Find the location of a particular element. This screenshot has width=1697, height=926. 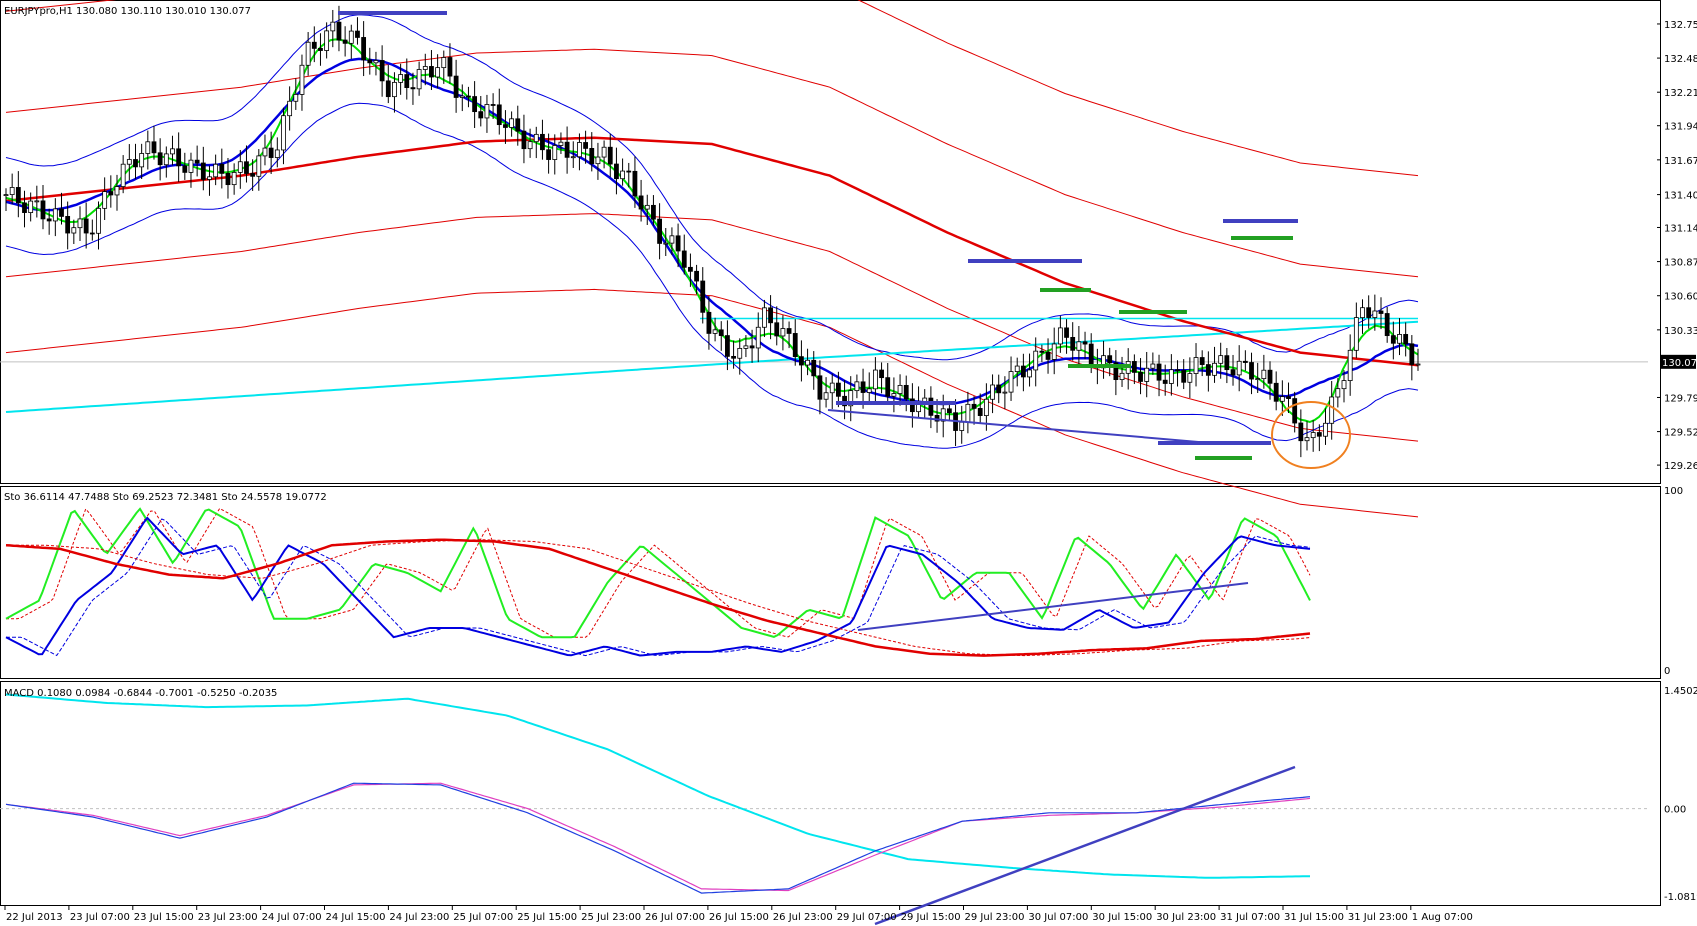

stochastic-tick-label: 100 is located at coordinates (1673, 491).